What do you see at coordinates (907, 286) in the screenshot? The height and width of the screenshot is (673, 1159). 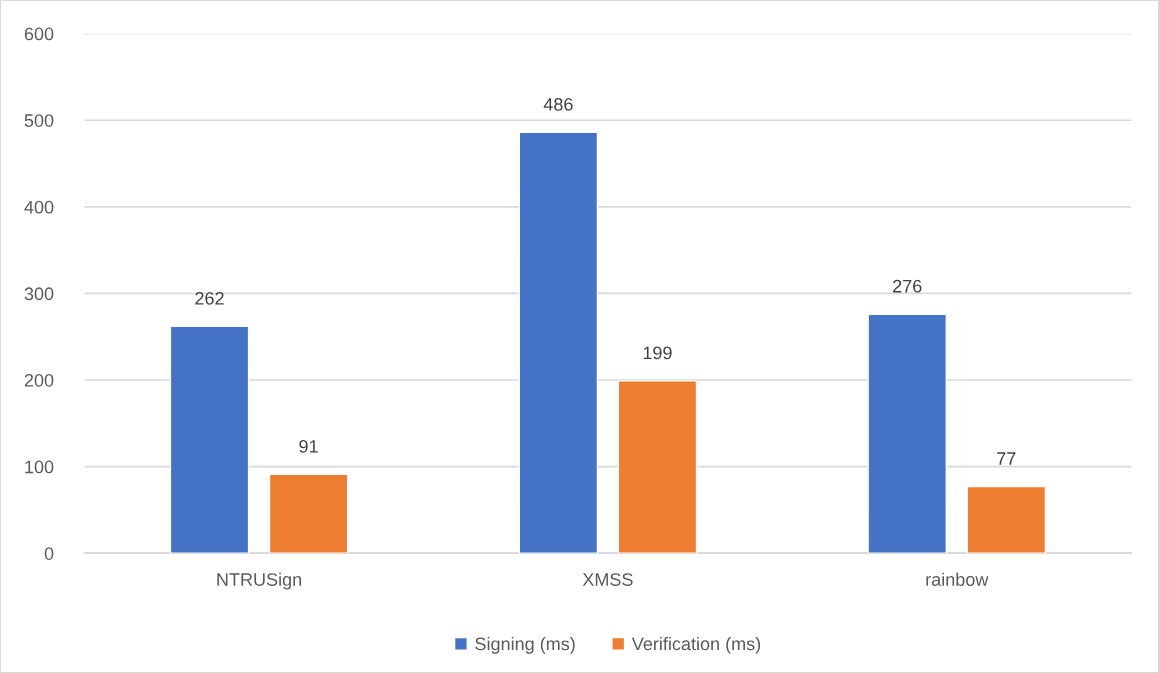 I see `data-label: 276` at bounding box center [907, 286].